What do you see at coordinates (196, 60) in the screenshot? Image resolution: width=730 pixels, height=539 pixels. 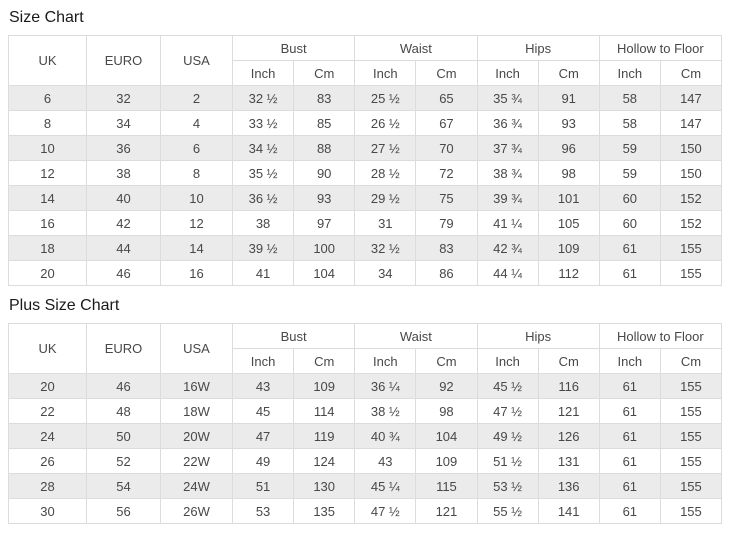 I see `column-header-usa: USA` at bounding box center [196, 60].